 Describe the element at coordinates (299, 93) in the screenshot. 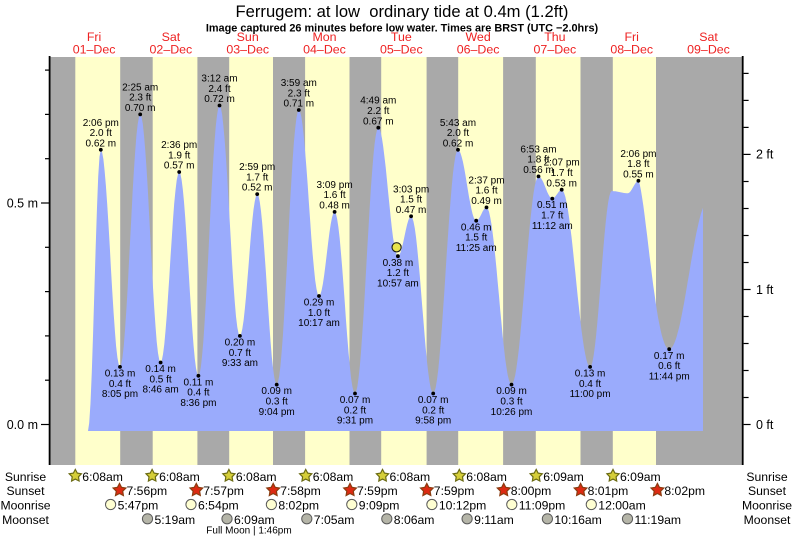

I see `svg-text: 2.3 ft` at that location.